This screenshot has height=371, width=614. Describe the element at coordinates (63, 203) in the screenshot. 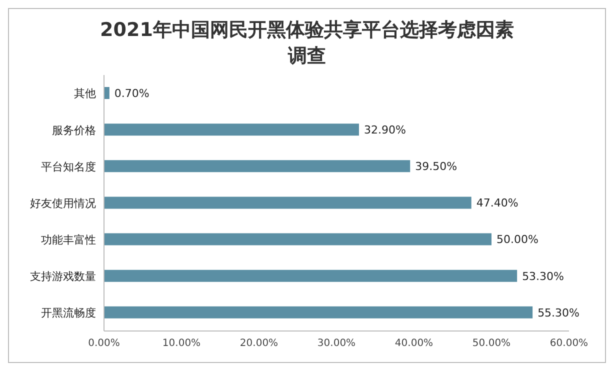

I see `y-tick-label: 好友使用情况` at that location.